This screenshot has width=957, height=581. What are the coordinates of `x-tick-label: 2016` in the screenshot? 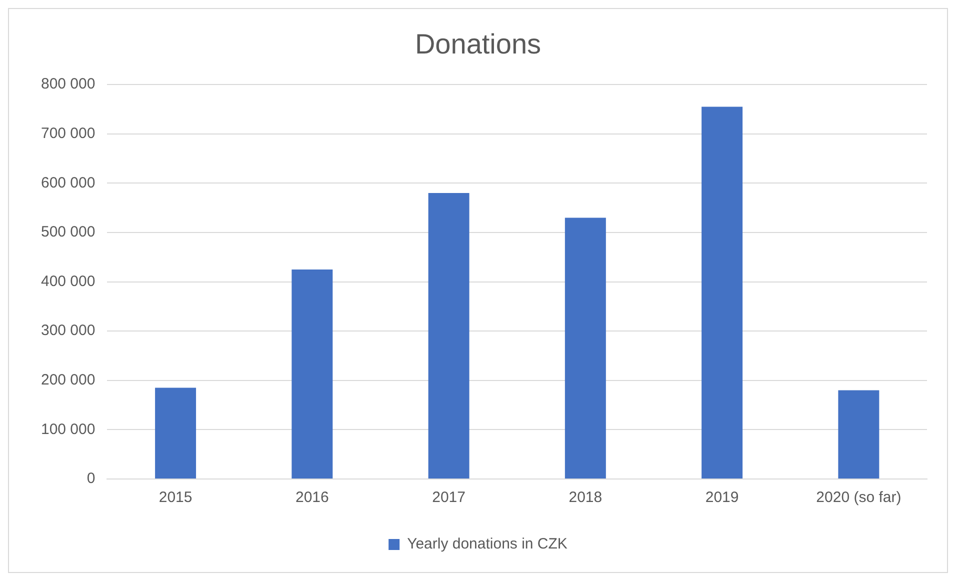 It's located at (312, 497).